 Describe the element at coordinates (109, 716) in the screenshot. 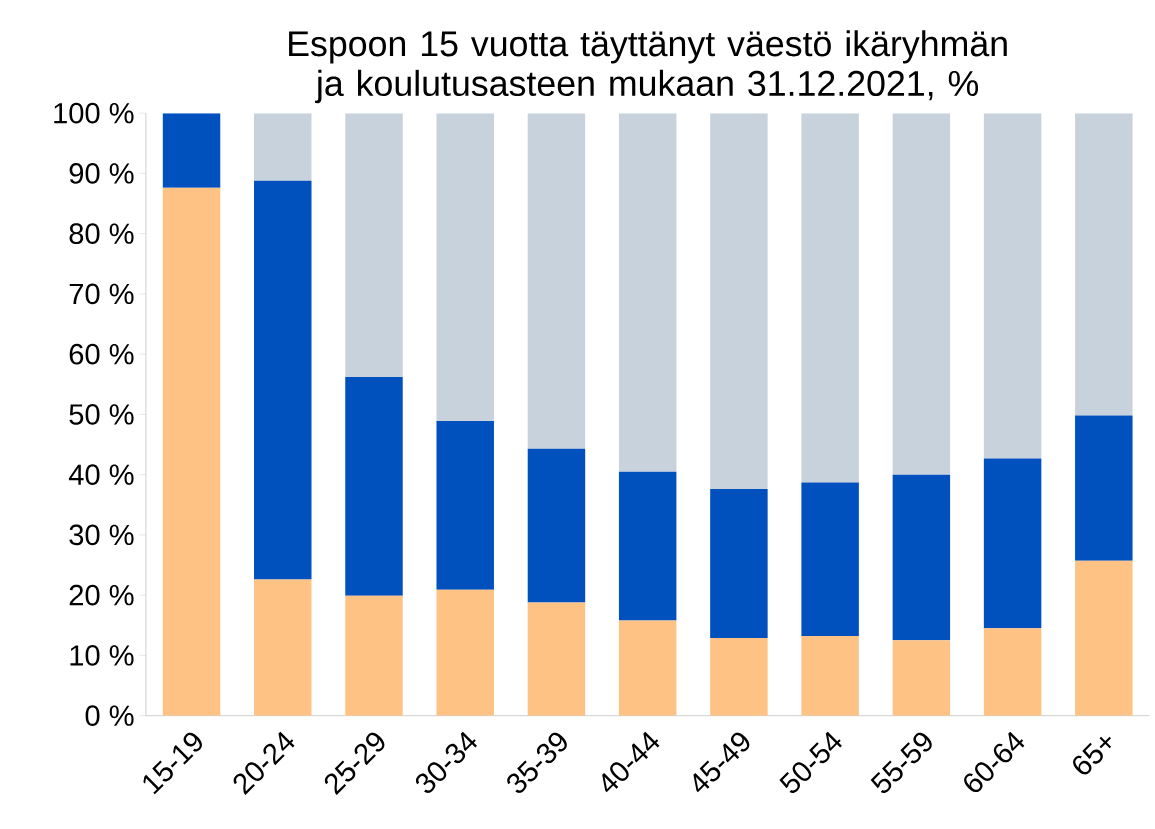

I see `y-tick-label: 0 %` at that location.